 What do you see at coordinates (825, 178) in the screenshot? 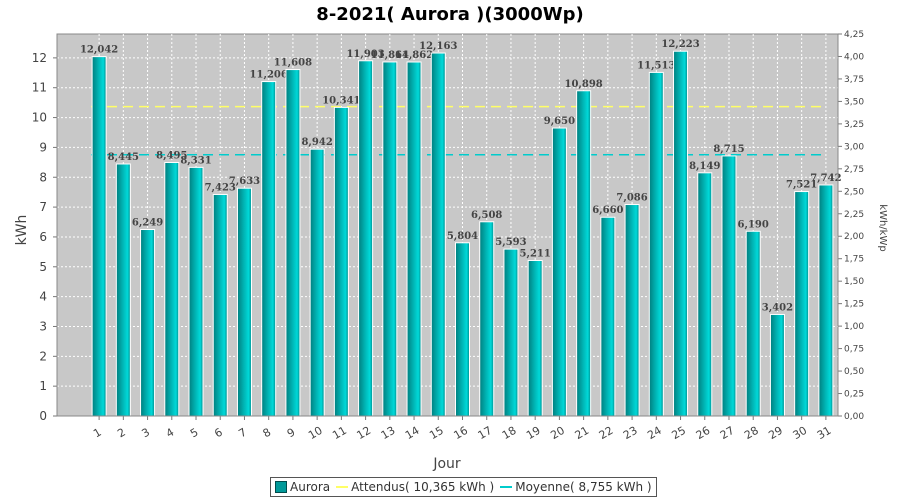
I see `data-label: 7,742` at bounding box center [825, 178].